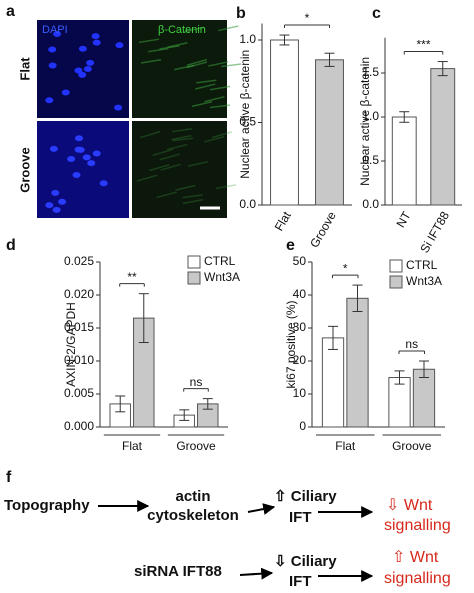  I want to click on node: ⇩ Ciliary, so click(305, 561).